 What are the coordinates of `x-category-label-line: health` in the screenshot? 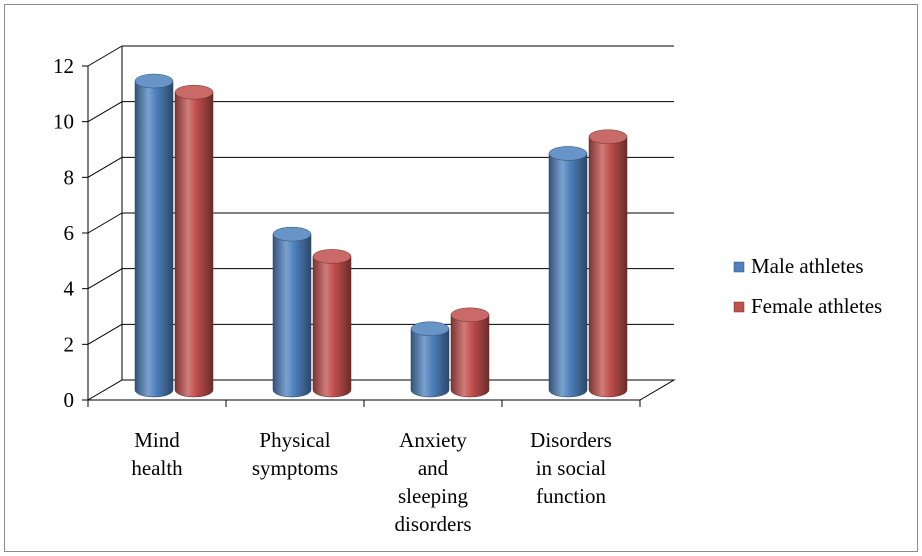 It's located at (157, 468).